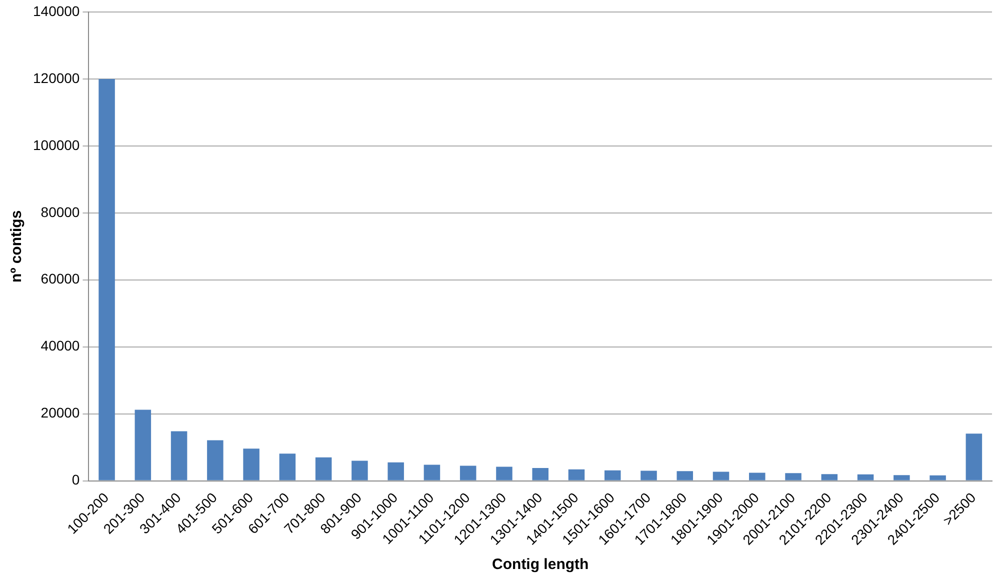  What do you see at coordinates (60, 278) in the screenshot?
I see `y-tick-label: 60000` at bounding box center [60, 278].